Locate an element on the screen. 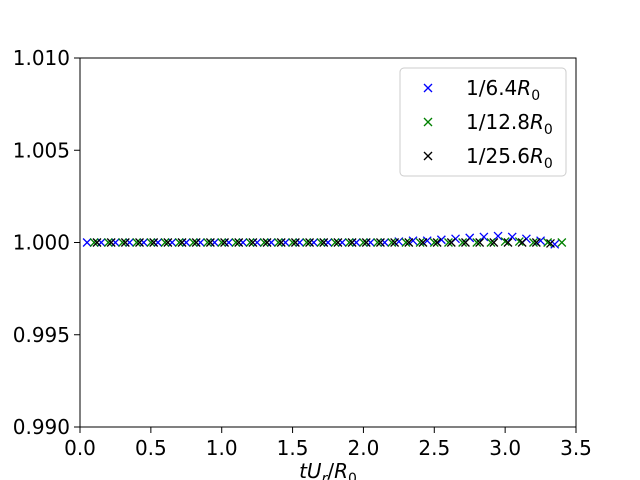 The image size is (640, 480). x-tick-label: 3.0 is located at coordinates (505, 448).